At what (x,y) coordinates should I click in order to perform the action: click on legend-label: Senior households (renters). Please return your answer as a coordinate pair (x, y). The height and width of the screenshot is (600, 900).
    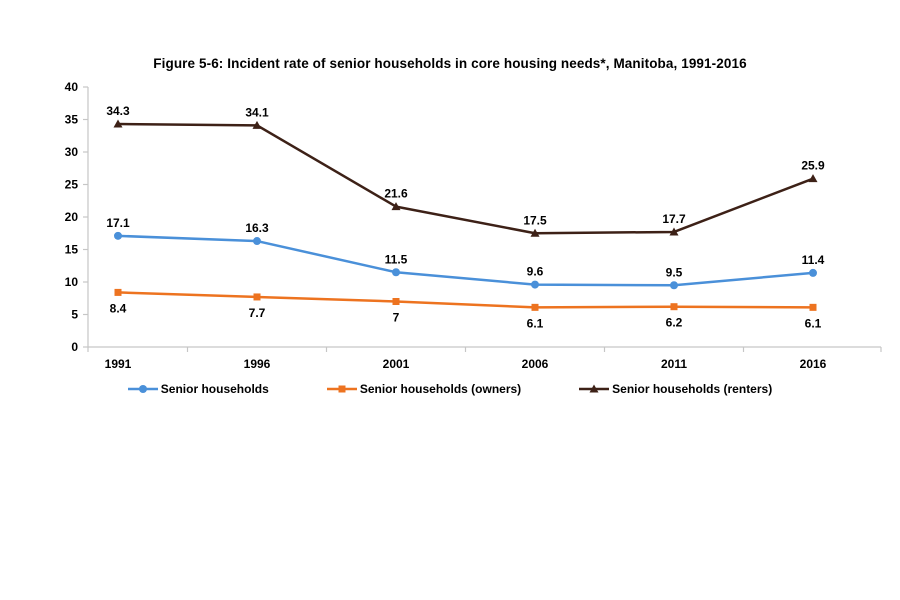
    Looking at the image, I should click on (692, 389).